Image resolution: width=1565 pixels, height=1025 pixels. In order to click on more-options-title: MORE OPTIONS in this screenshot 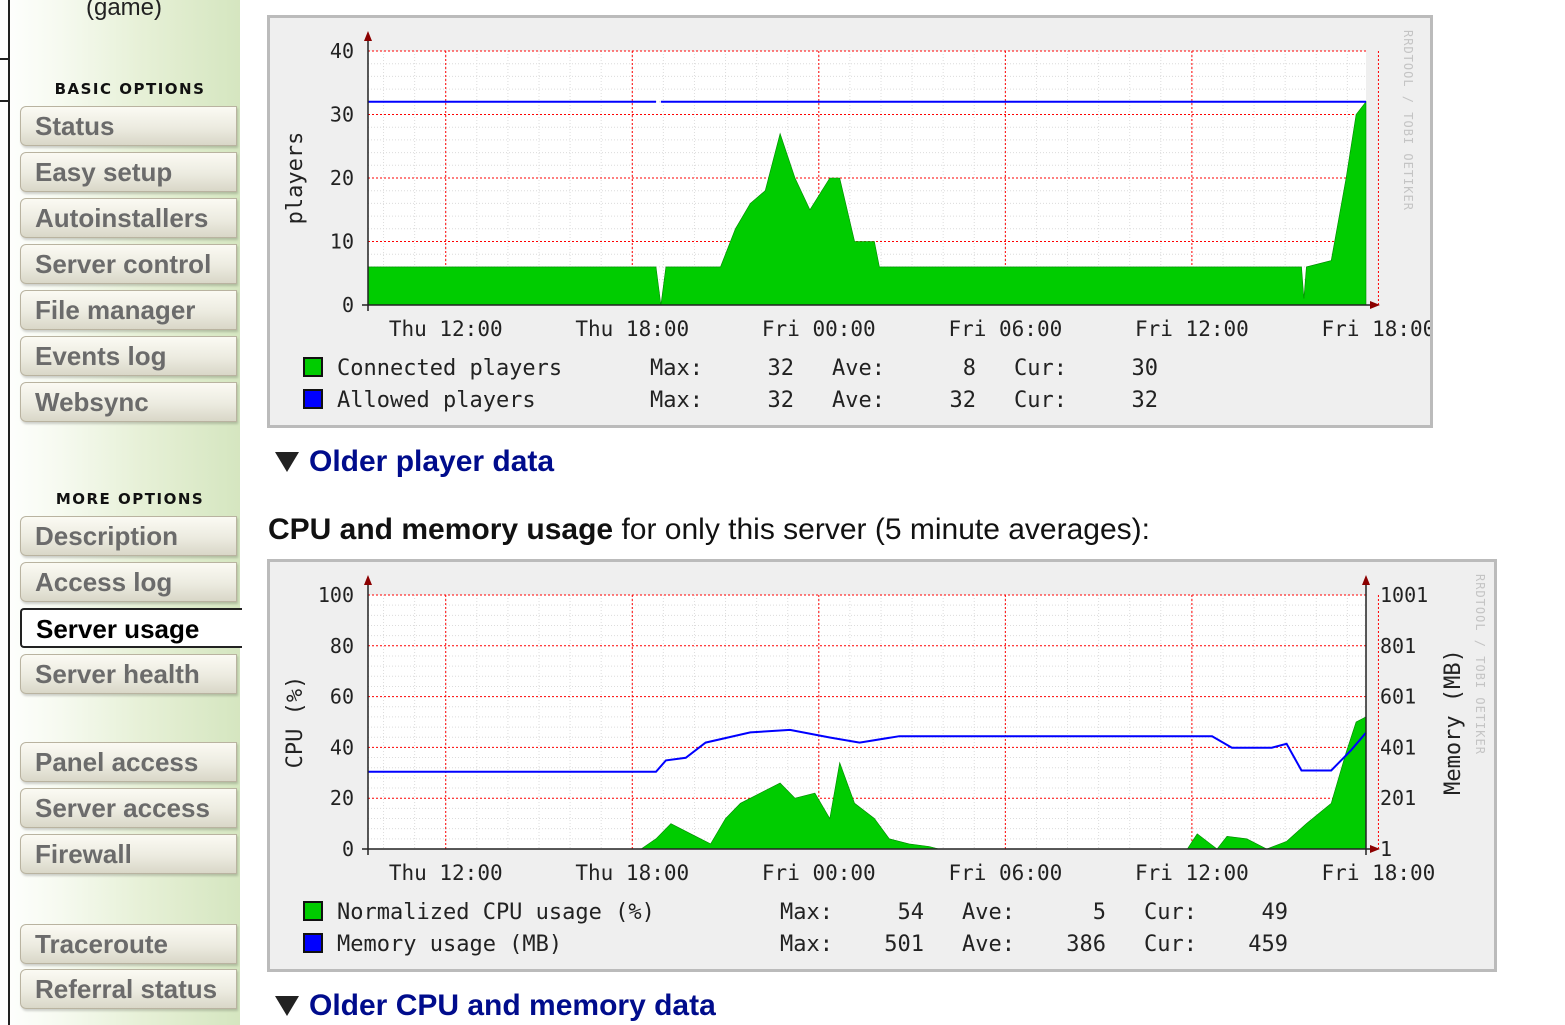, I will do `click(130, 499)`.